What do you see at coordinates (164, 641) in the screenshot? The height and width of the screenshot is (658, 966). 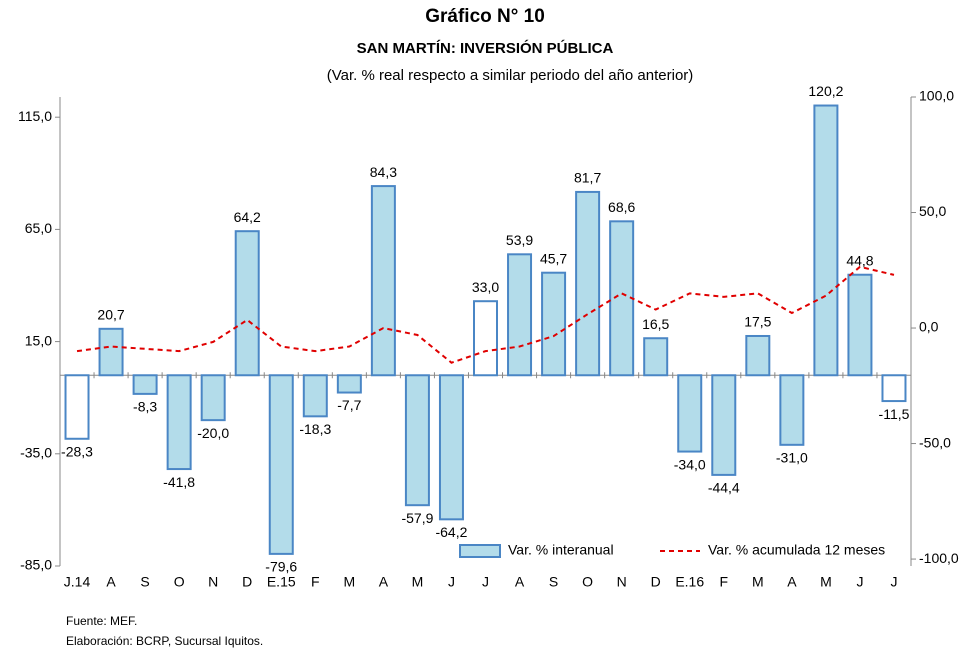 I see `footnote: Elaboración: BCRP, Sucursal Iquitos.` at bounding box center [164, 641].